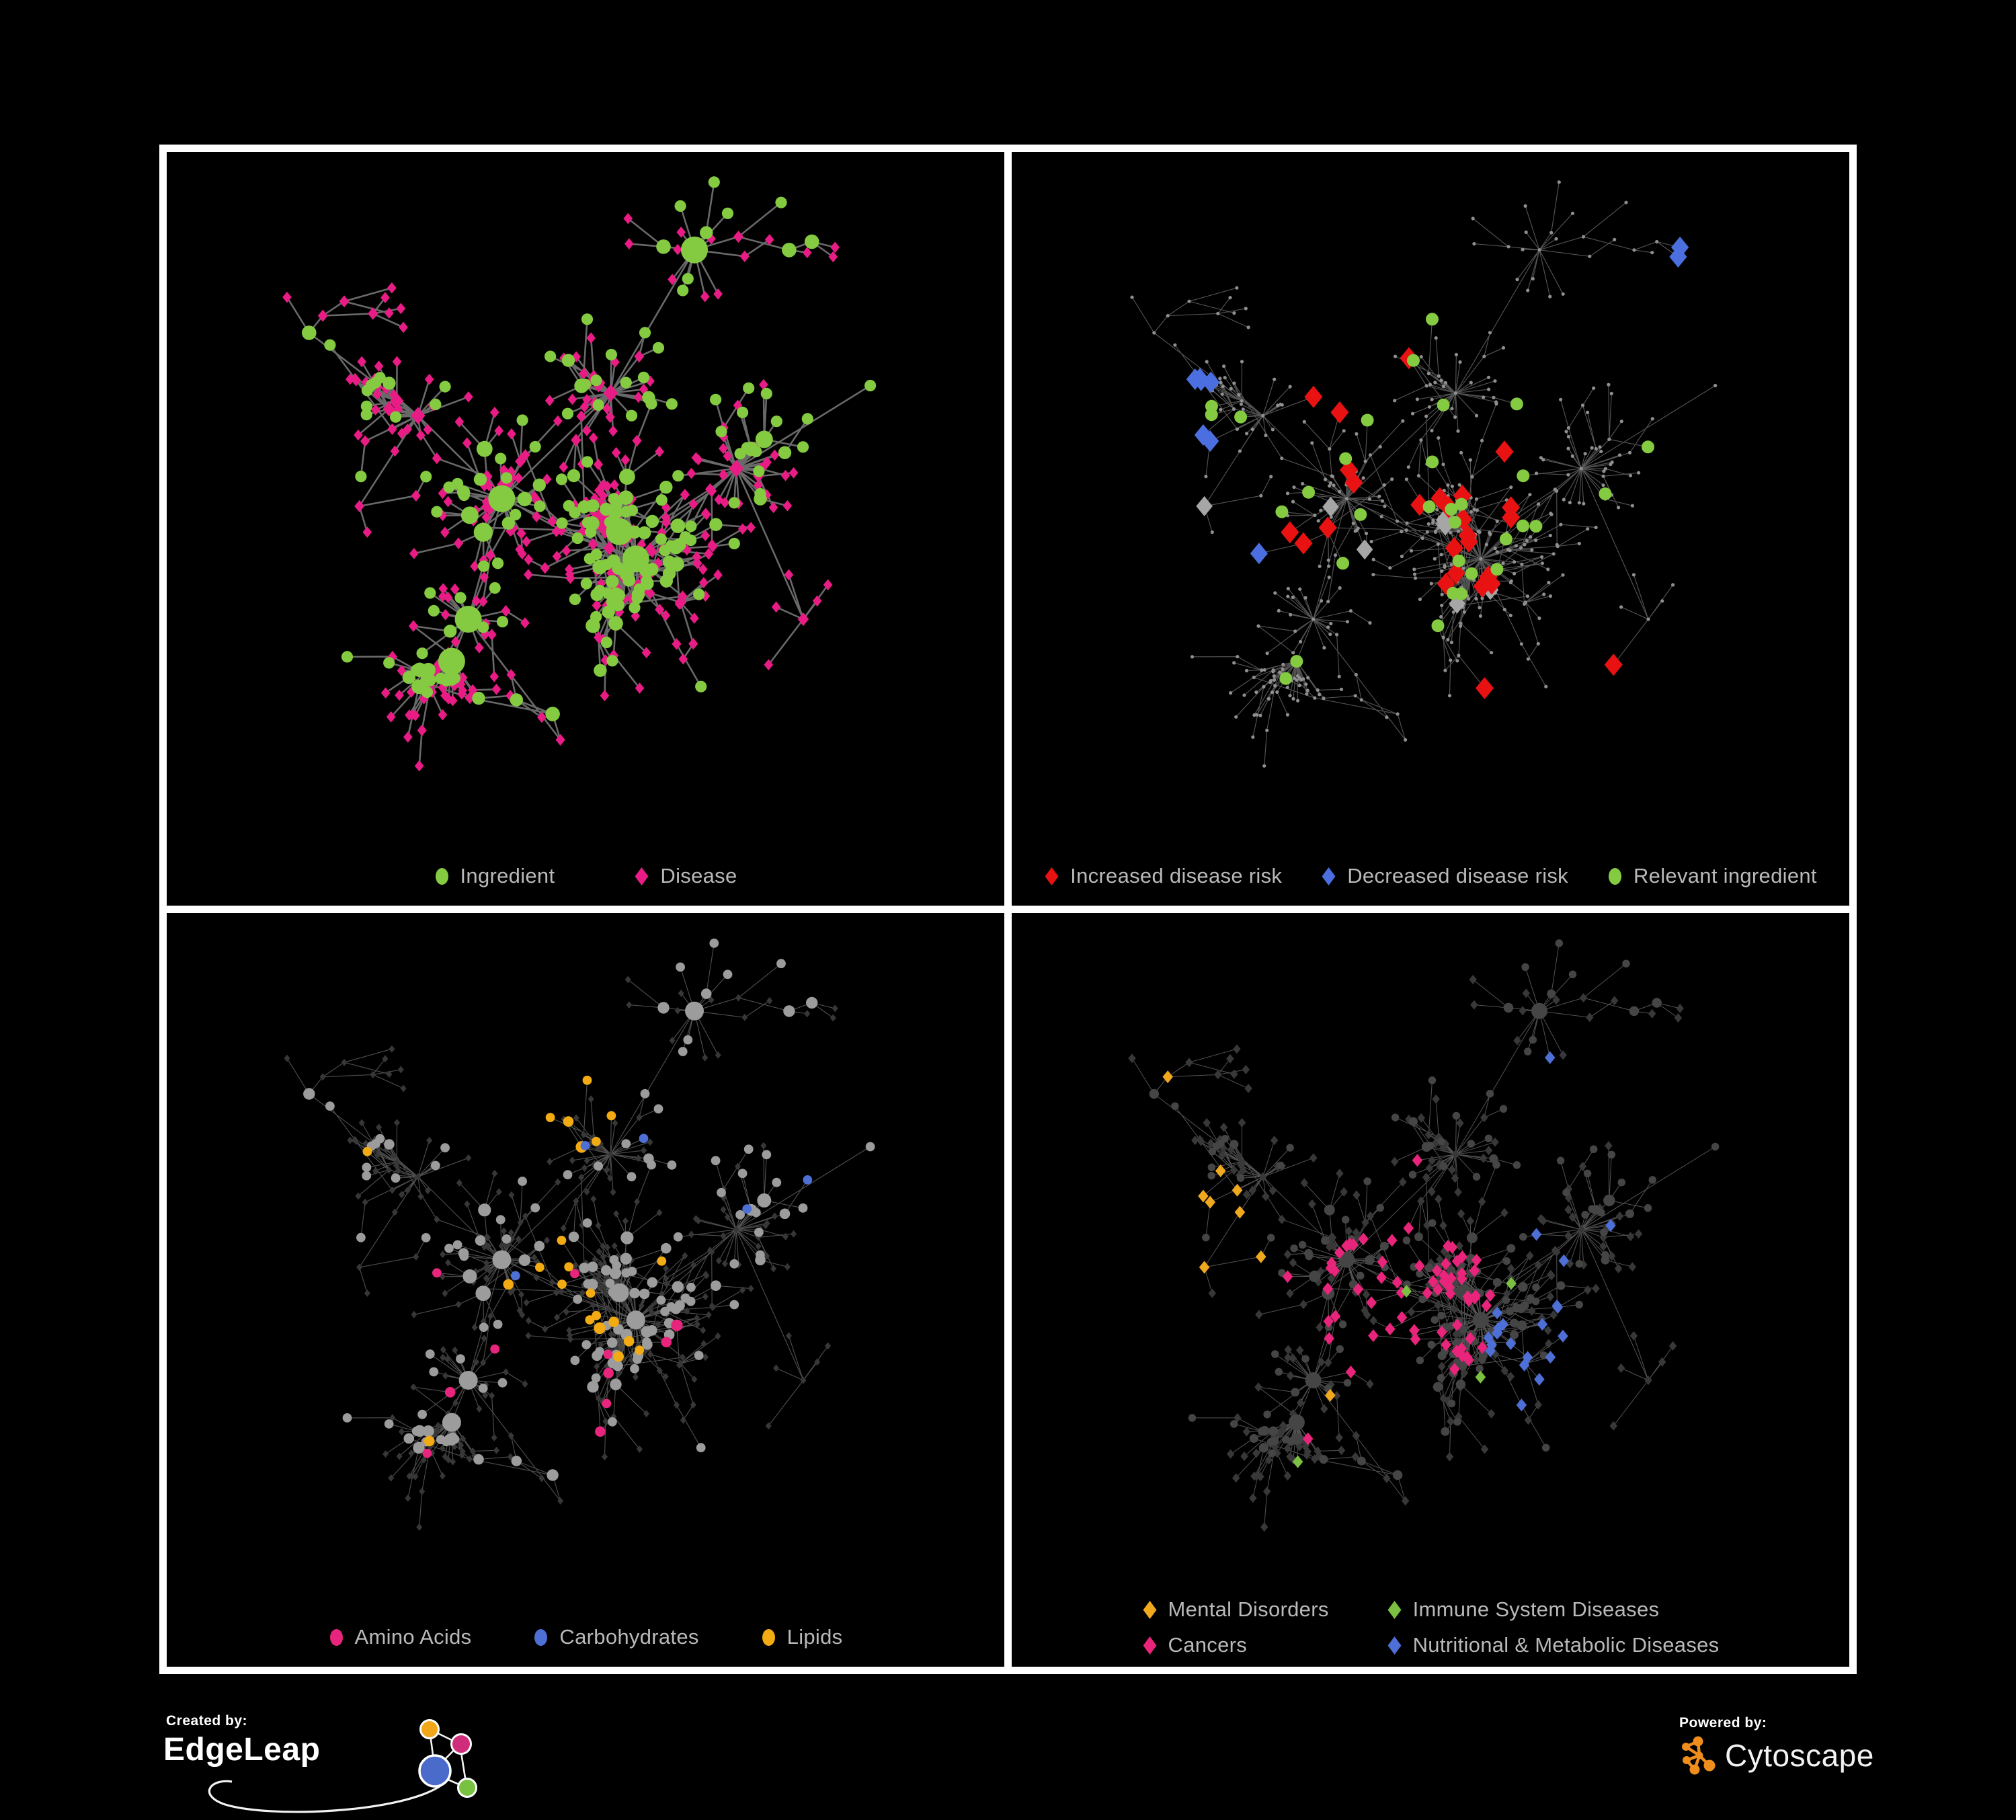 The width and height of the screenshot is (2016, 1820). I want to click on legend-label: Nutritional & Metabolic Diseases, so click(1566, 1645).